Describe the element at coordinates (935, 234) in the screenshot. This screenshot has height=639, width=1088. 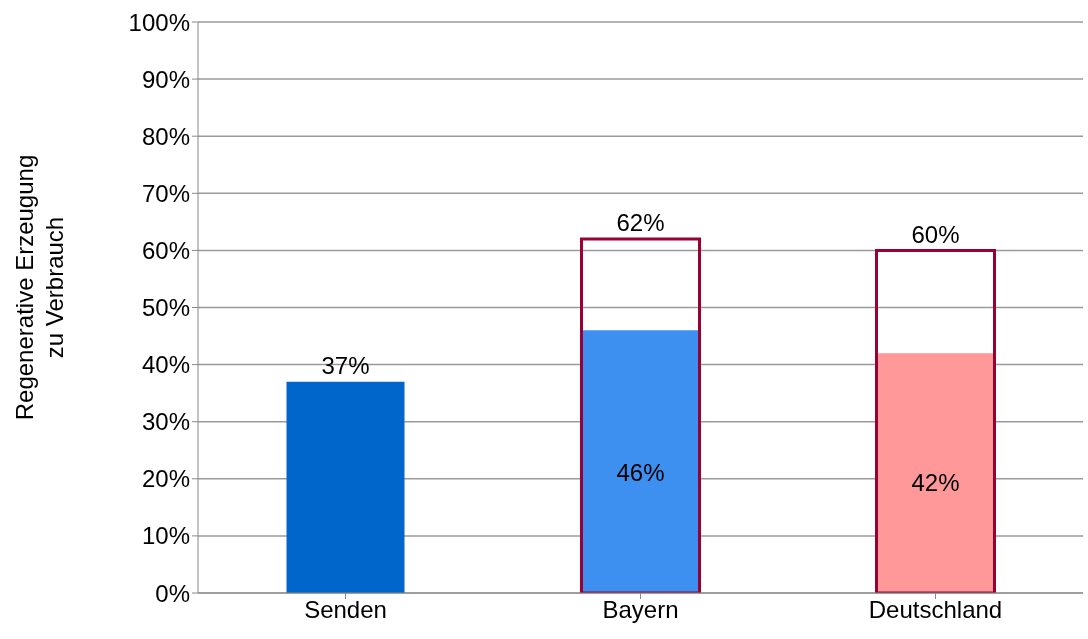
I see `data-label: 60%` at that location.